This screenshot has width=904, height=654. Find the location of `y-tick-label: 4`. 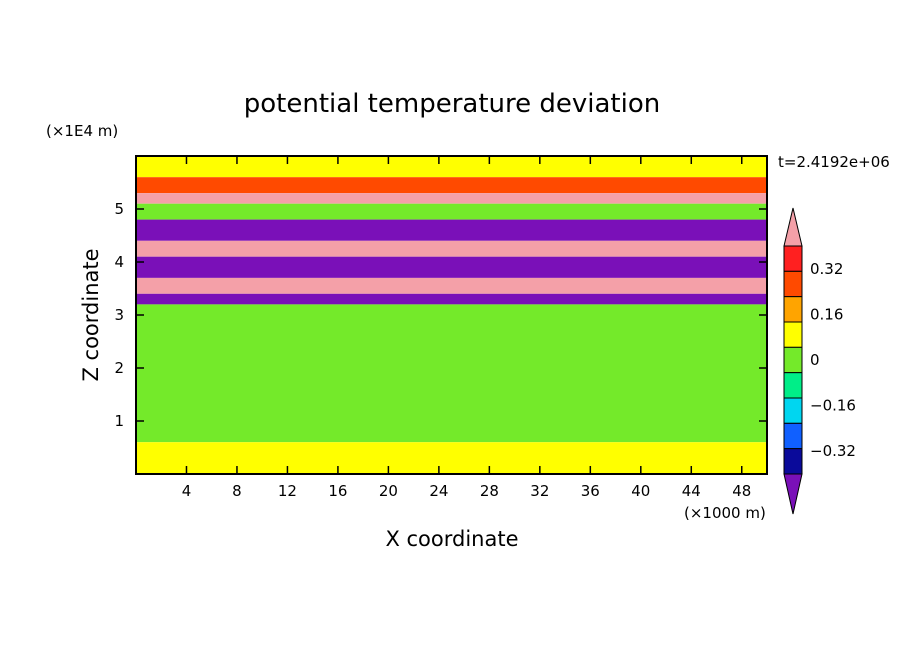

y-tick-label: 4 is located at coordinates (119, 262).